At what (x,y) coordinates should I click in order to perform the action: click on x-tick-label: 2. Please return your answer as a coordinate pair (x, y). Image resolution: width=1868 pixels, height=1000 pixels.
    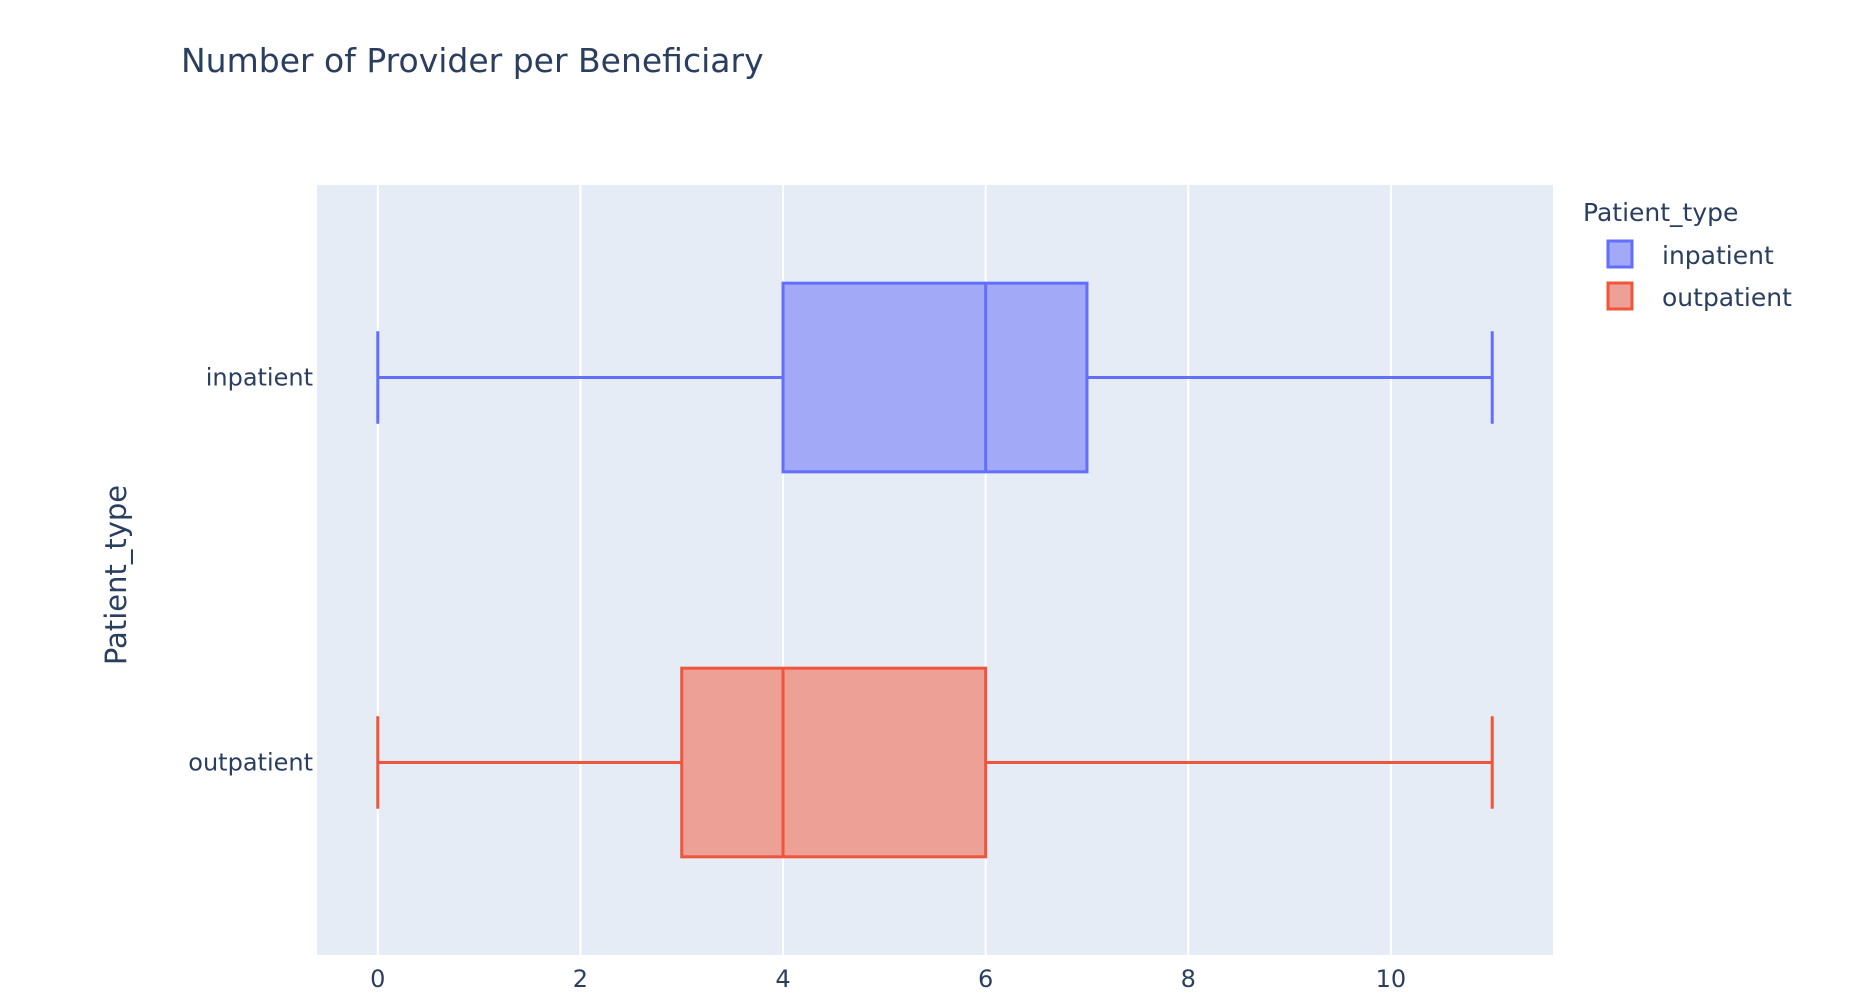
    Looking at the image, I should click on (580, 979).